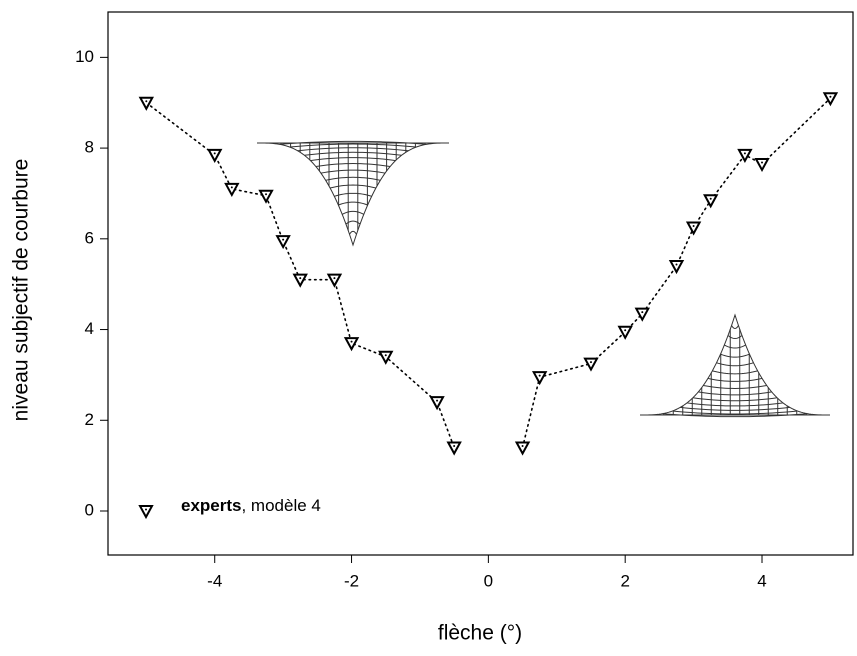 The image size is (857, 656). Describe the element at coordinates (89, 237) in the screenshot. I see `y-tick-label: 6` at that location.